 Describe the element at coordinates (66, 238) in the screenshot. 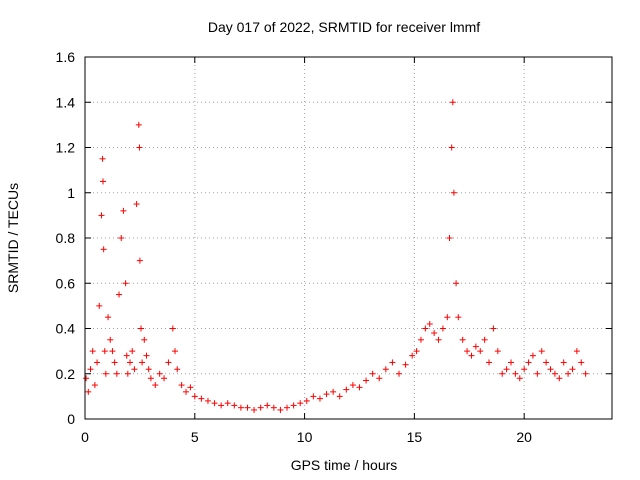

I see `y-tick-label: 0.8` at that location.